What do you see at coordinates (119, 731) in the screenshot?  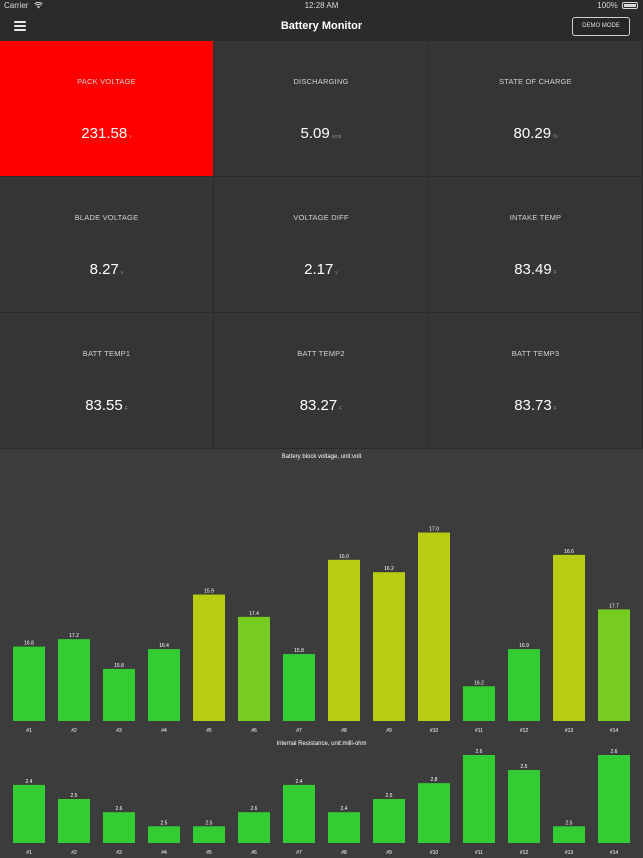 I see `voltage-category-label: #3` at bounding box center [119, 731].